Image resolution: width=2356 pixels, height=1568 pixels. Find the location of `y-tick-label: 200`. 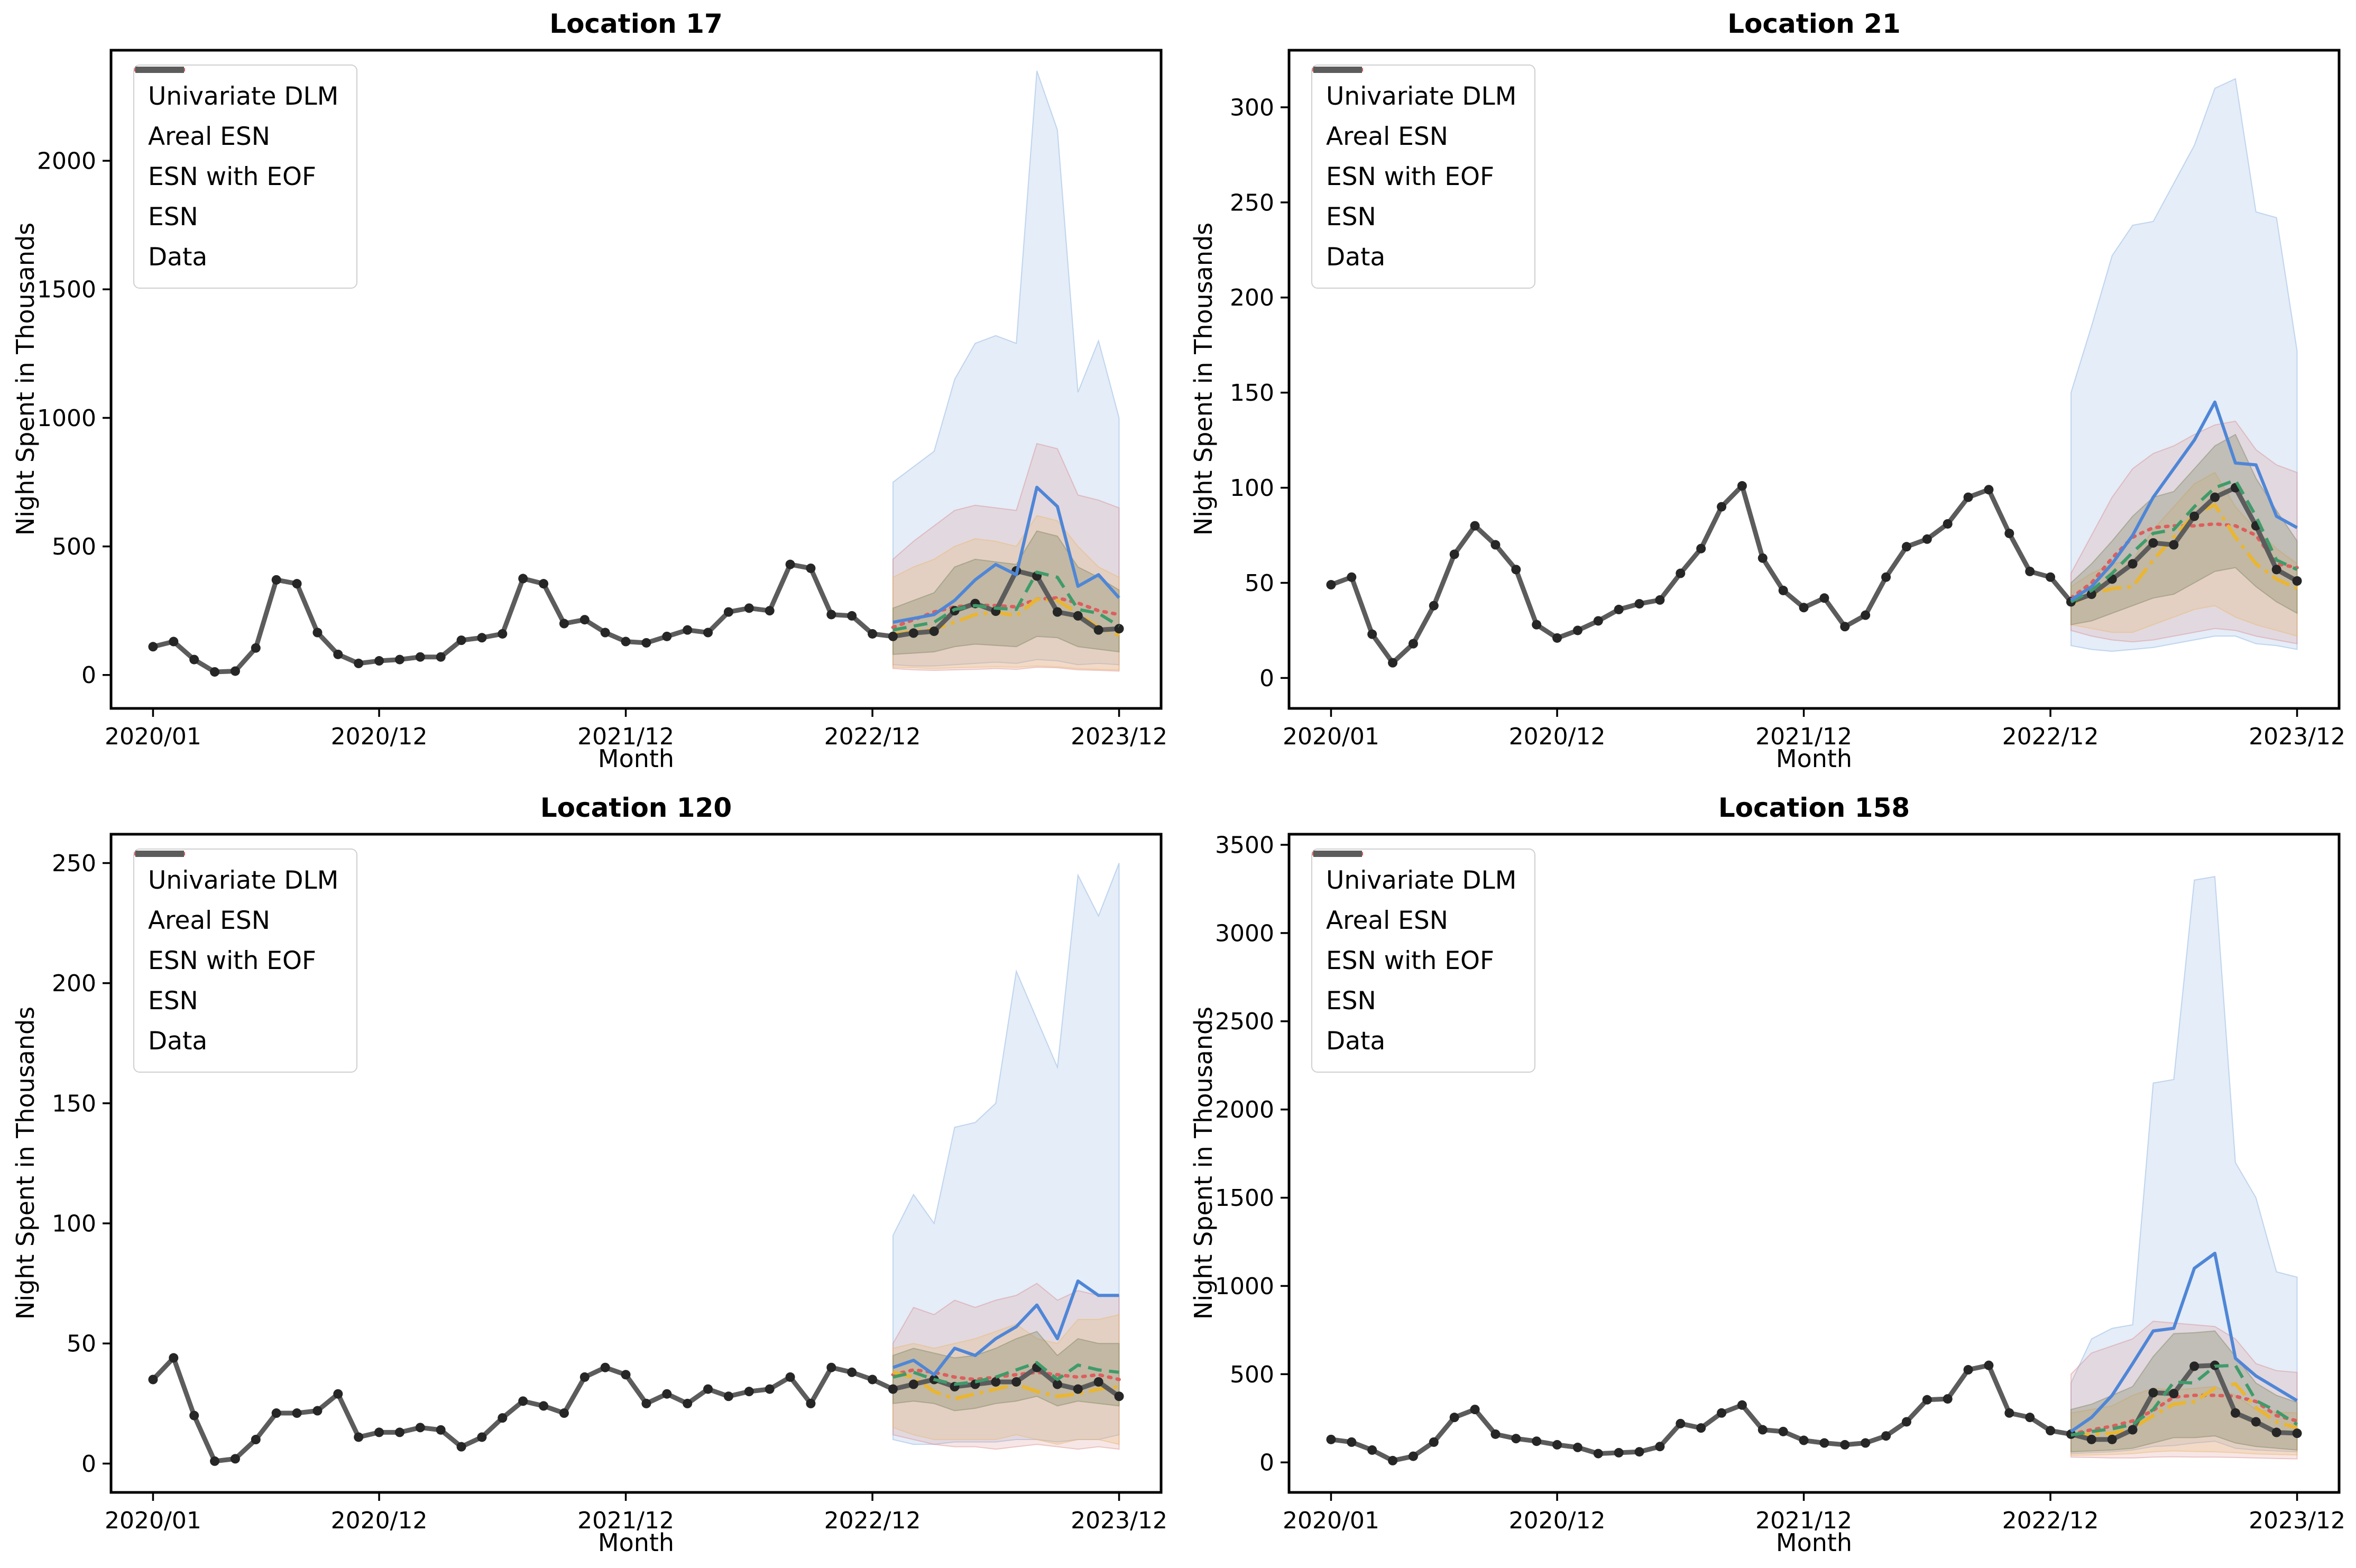

y-tick-label: 200 is located at coordinates (1252, 297).